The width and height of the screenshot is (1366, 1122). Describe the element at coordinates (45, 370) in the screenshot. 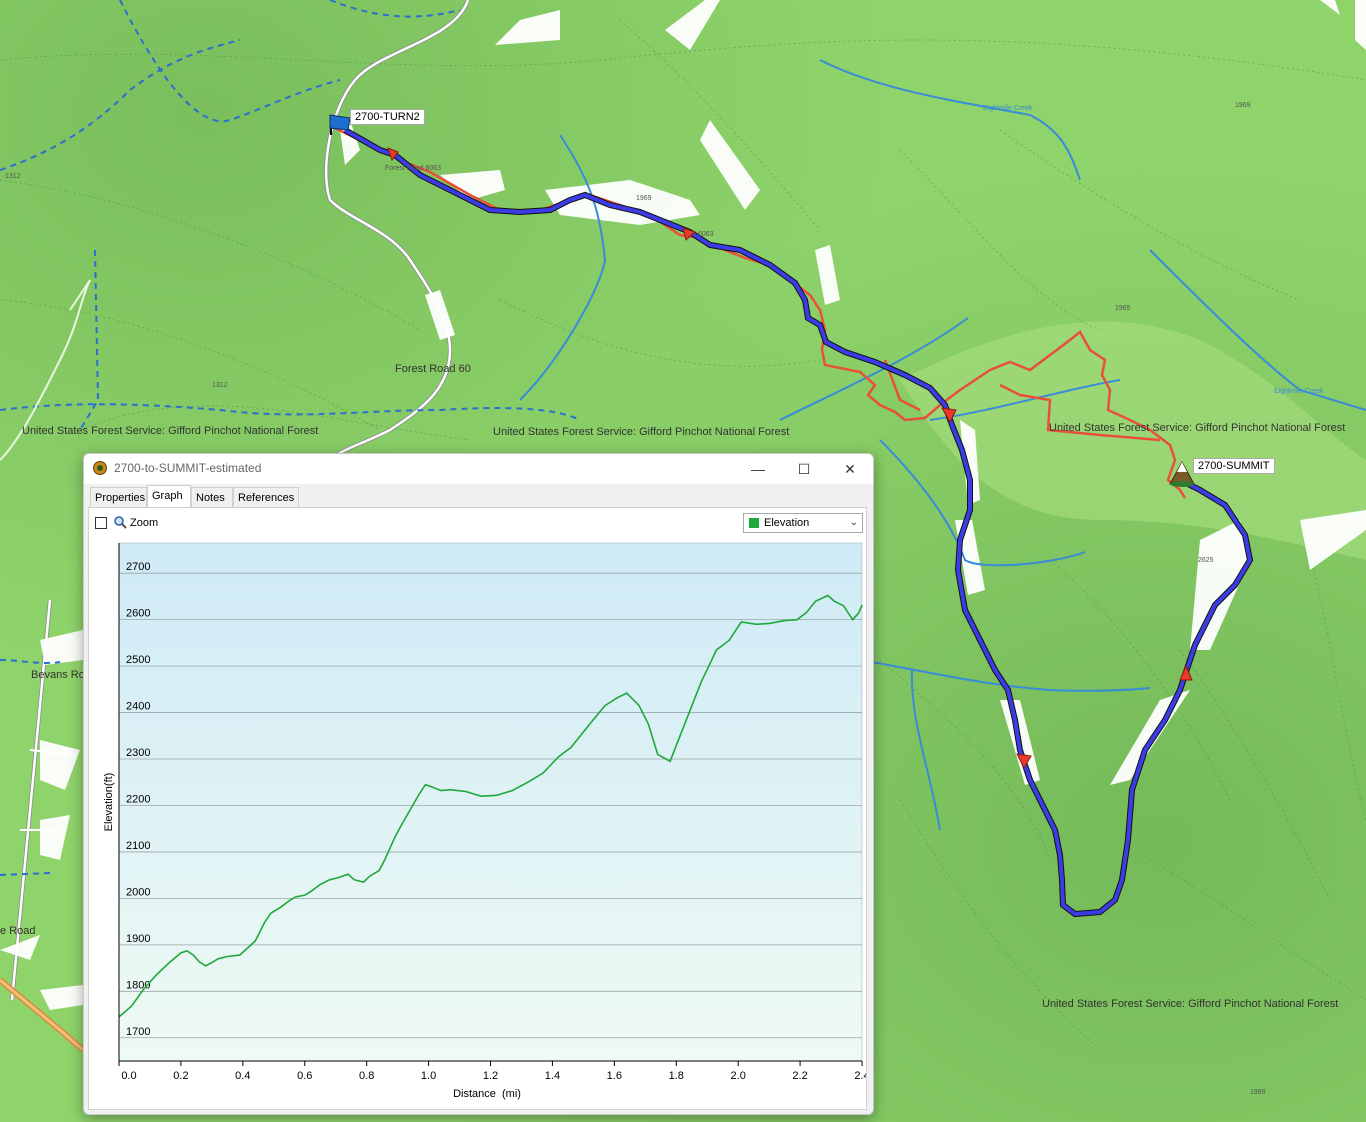

I see `white-trails` at that location.